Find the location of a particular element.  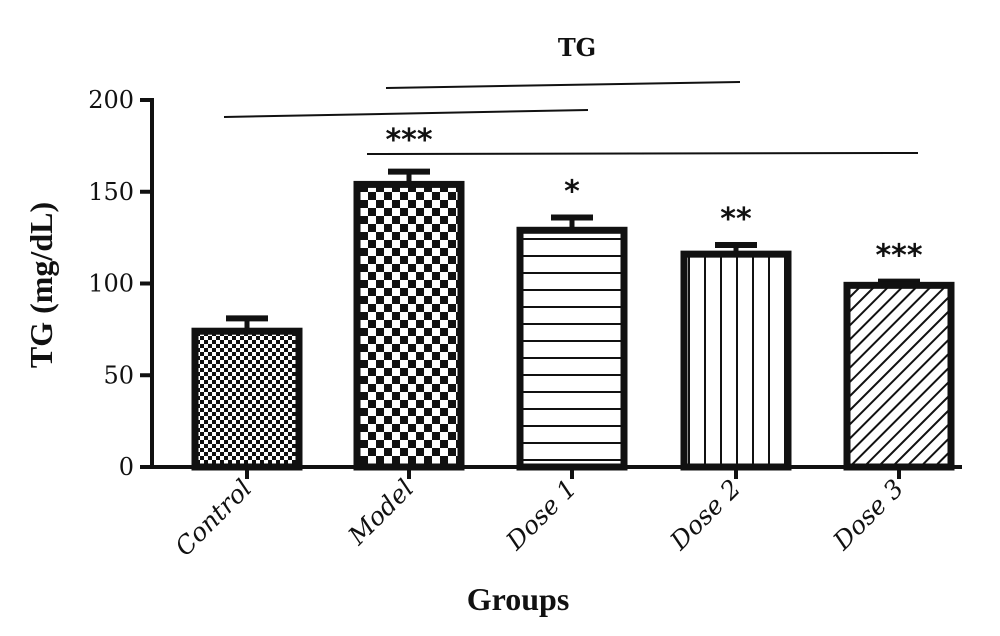

x-tick-label: Control is located at coordinates (213, 518).